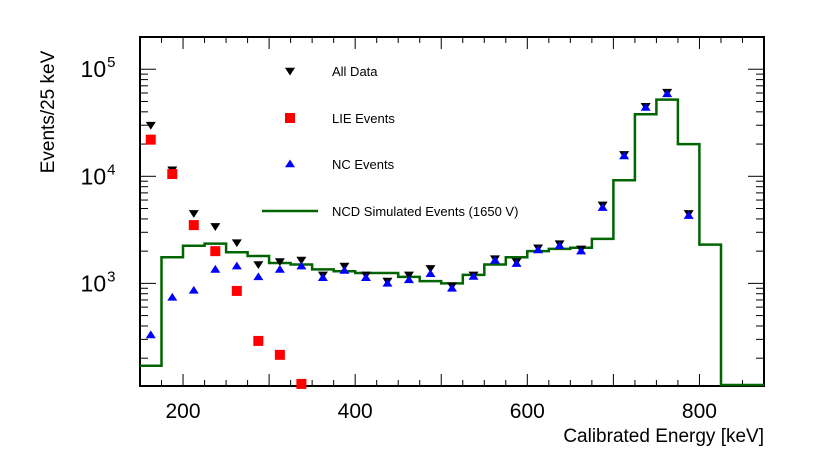 This screenshot has height=472, width=830. Describe the element at coordinates (98, 175) in the screenshot. I see `y-tick-label: 10⁴` at that location.